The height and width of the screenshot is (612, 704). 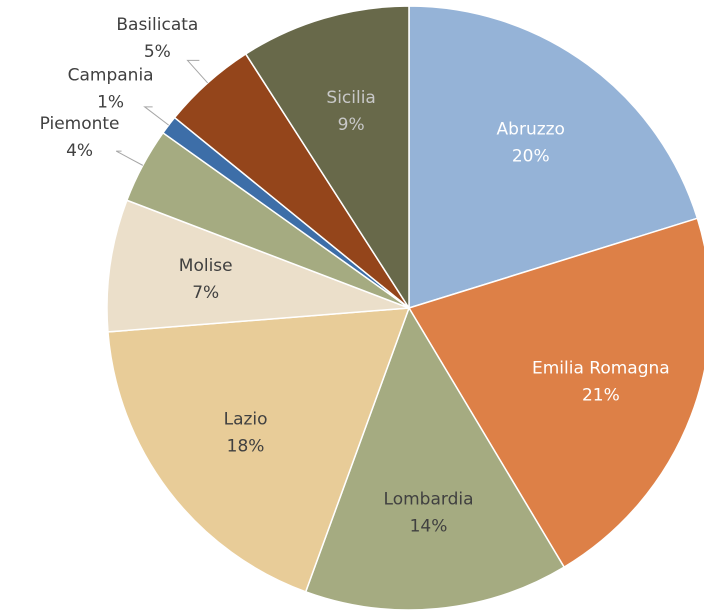 I want to click on slice-label: Molise, so click(x=206, y=266).